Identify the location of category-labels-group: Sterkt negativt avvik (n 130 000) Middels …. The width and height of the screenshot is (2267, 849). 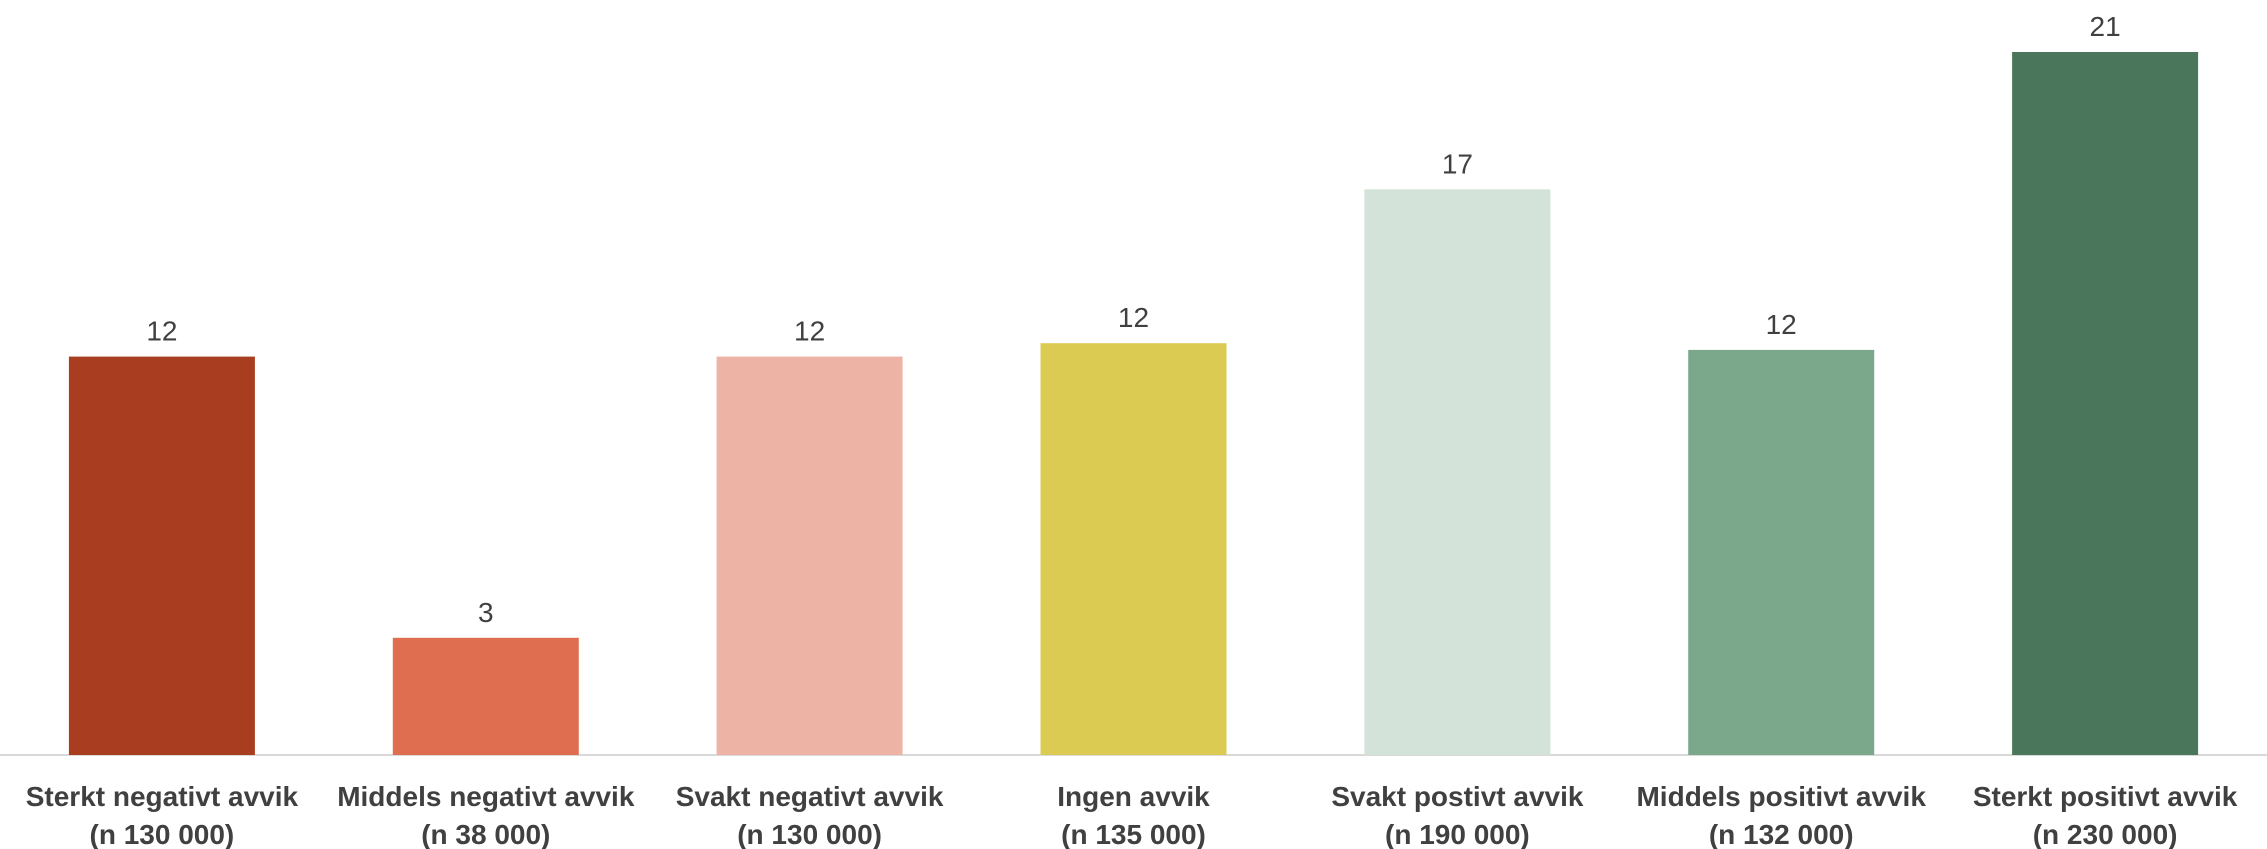
(1132, 815).